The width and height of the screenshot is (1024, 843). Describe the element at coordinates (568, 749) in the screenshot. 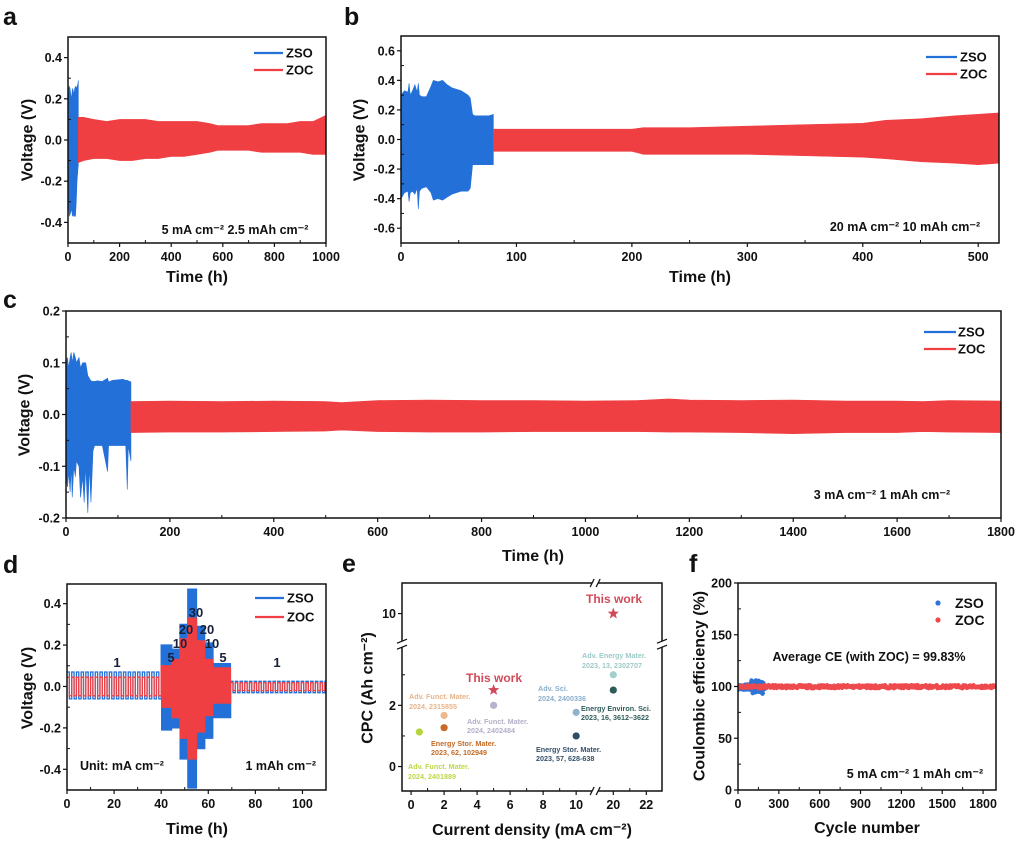

I see `reference-label: Energy Stor. Mater.` at that location.